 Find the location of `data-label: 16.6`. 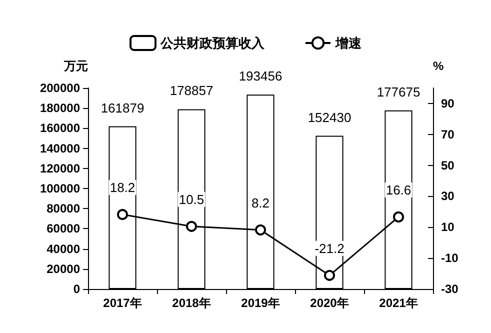

data-label: 16.6 is located at coordinates (399, 190).